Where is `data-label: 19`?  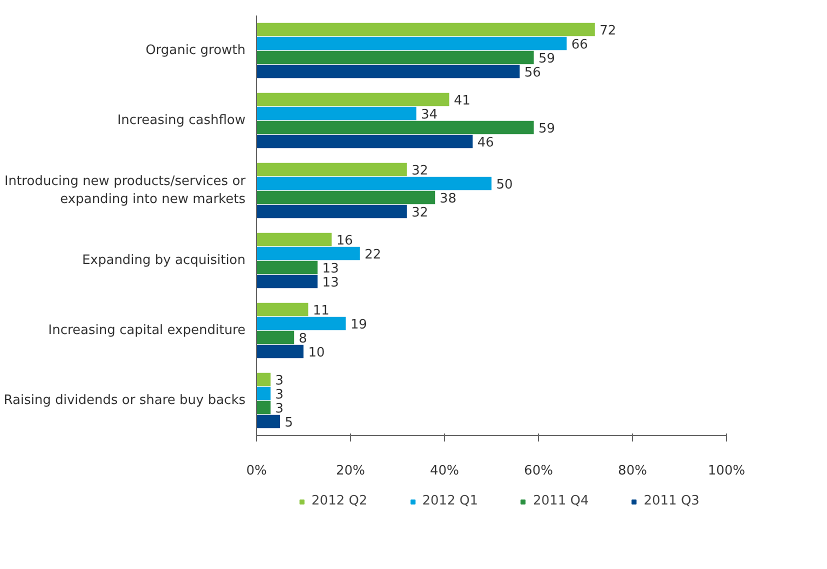
data-label: 19 is located at coordinates (359, 325).